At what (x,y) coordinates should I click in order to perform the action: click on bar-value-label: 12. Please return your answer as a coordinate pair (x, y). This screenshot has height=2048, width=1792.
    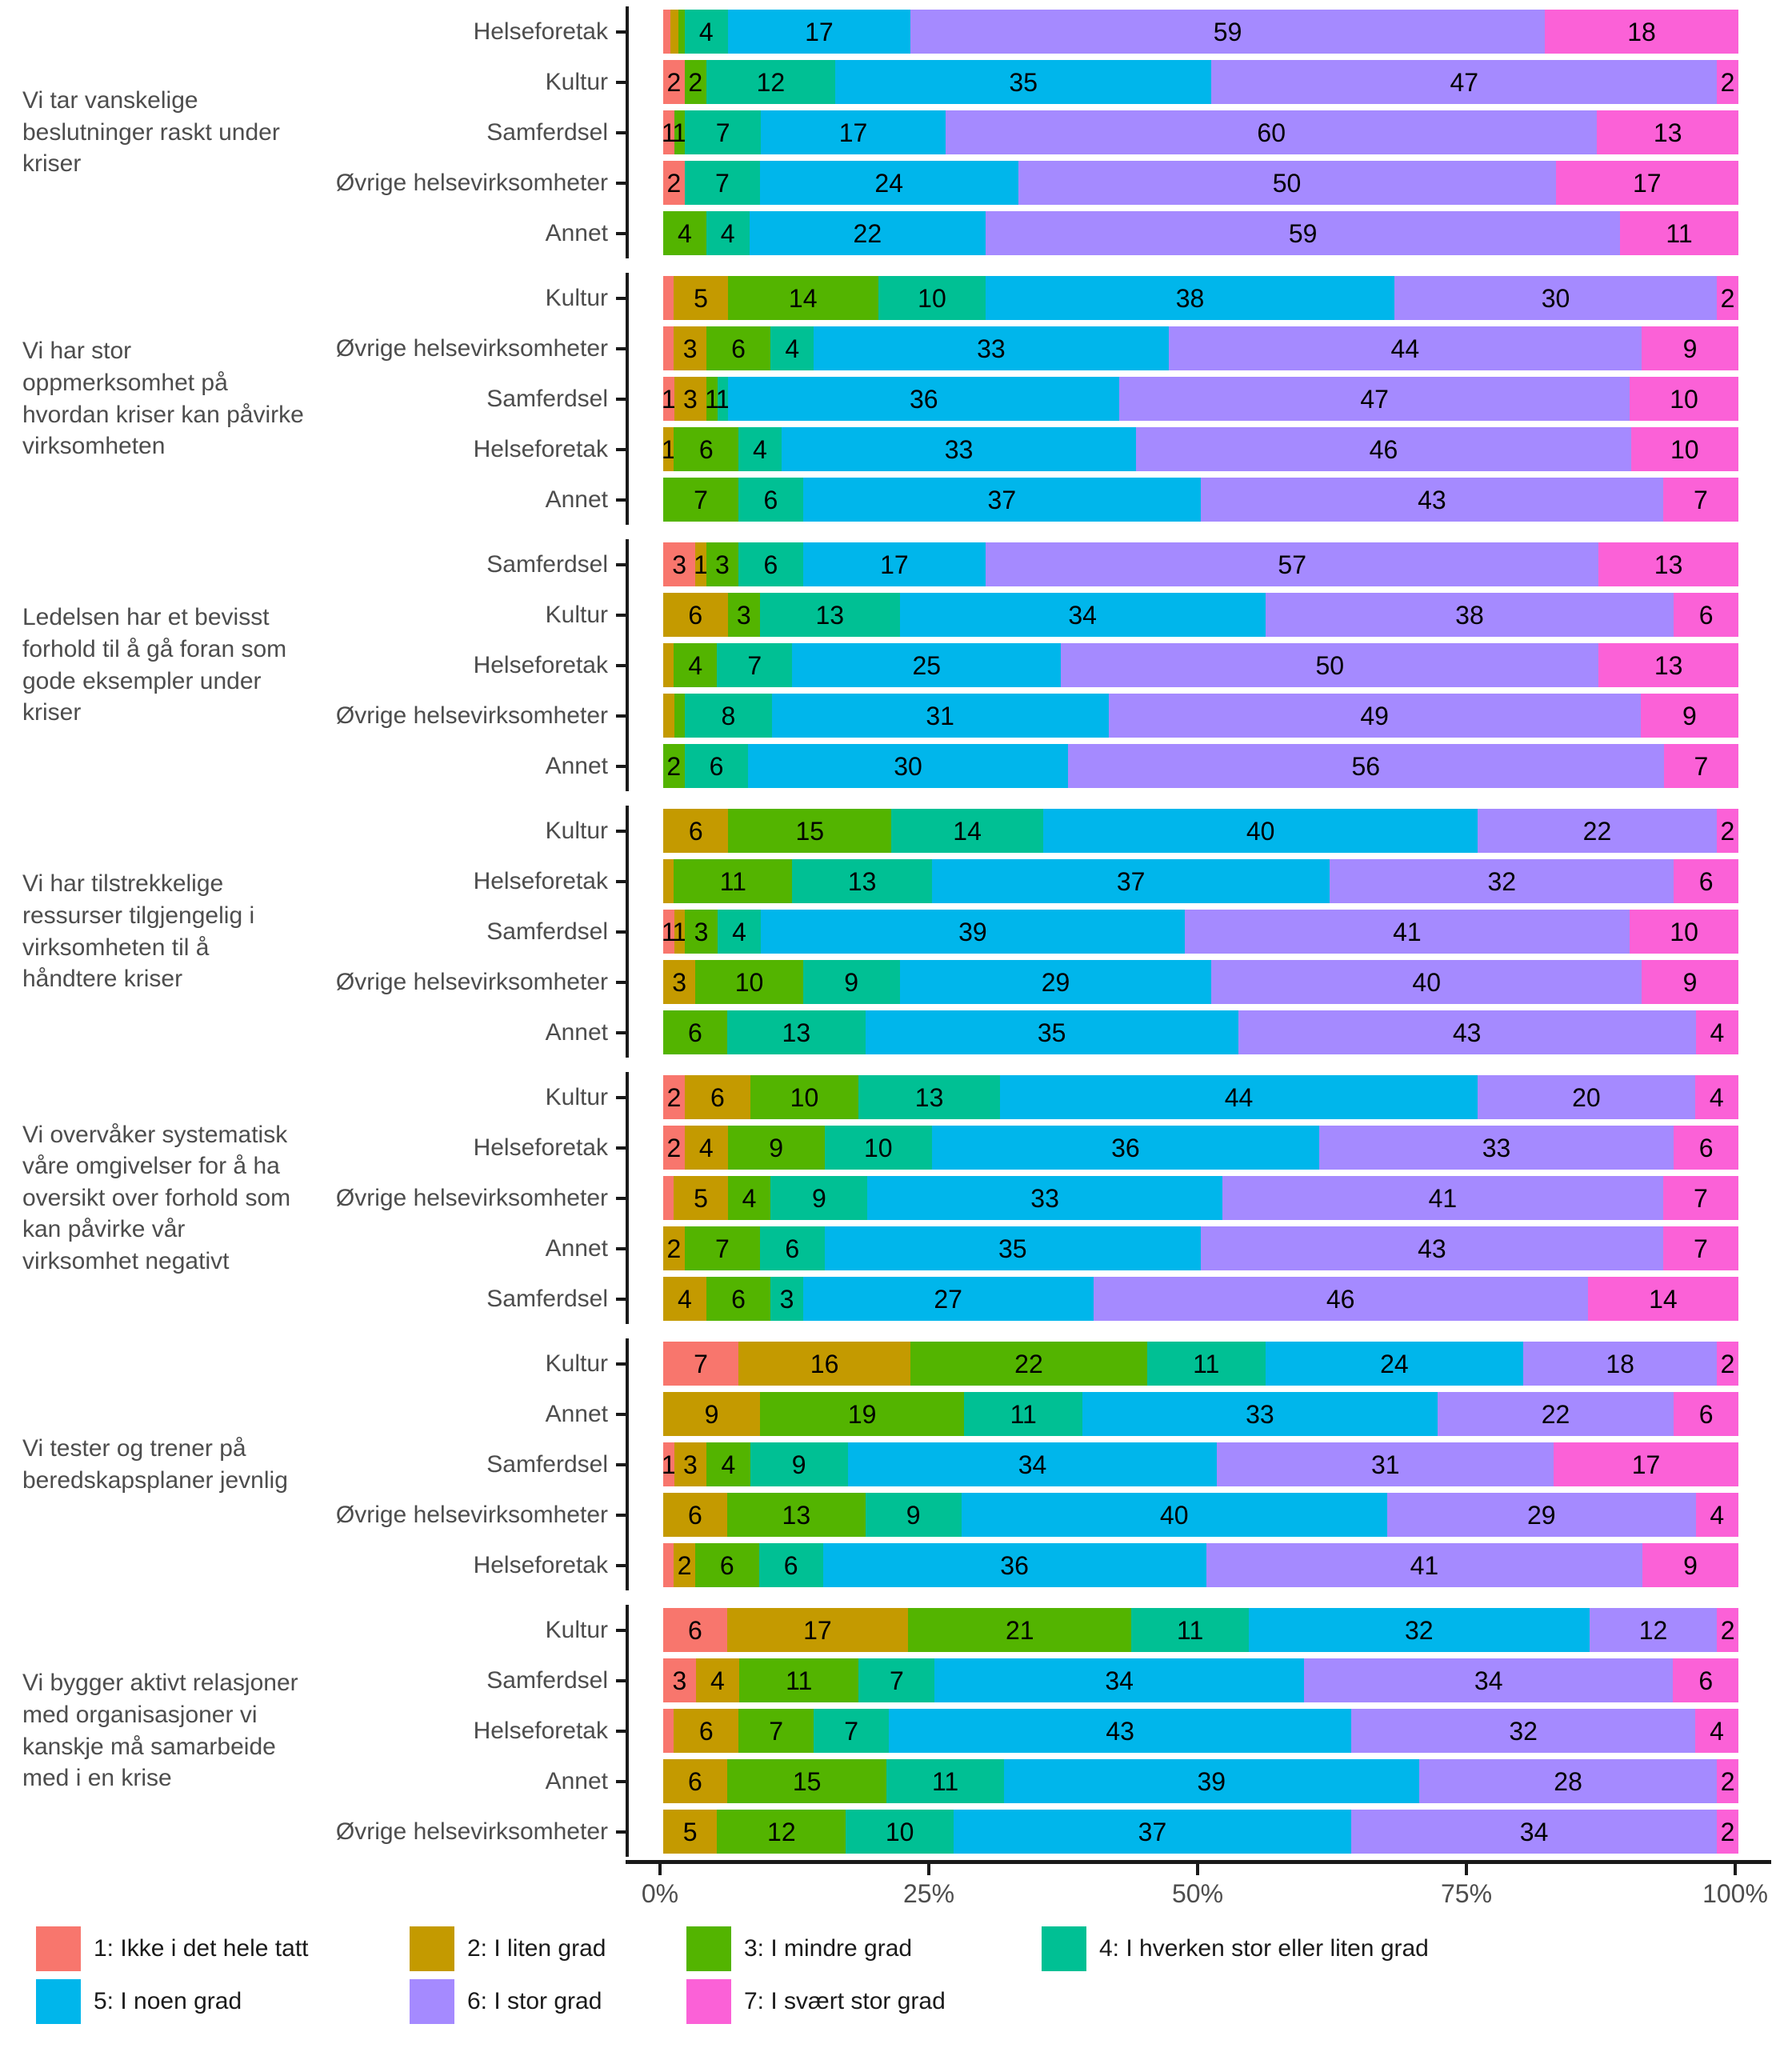
    Looking at the image, I should click on (1653, 1630).